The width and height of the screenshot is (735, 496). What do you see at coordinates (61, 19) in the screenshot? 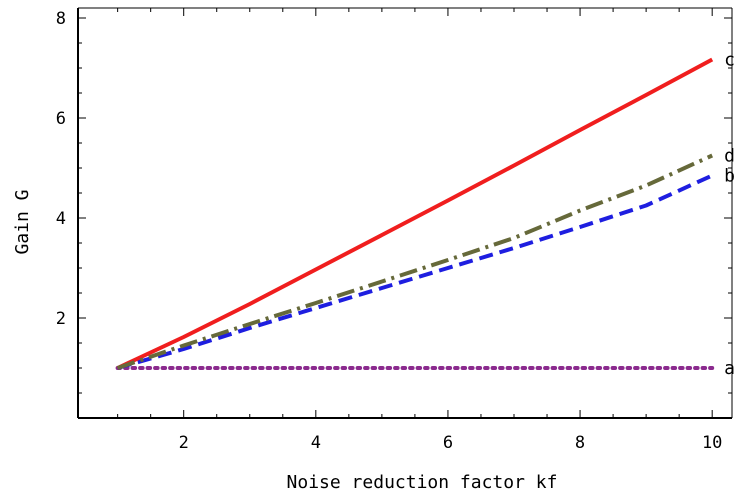
I see `y-tick-label: 8` at bounding box center [61, 19].